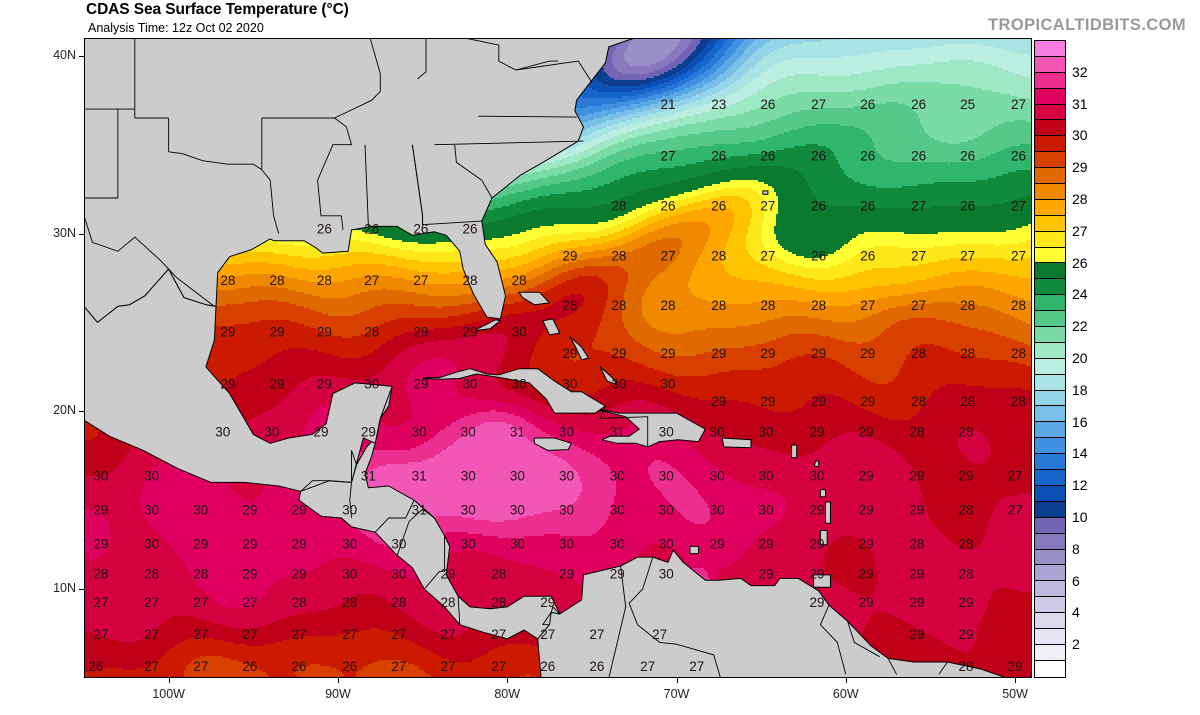 The height and width of the screenshot is (715, 1200). Describe the element at coordinates (1080, 358) in the screenshot. I see `colorbar-tick-label: 20` at that location.